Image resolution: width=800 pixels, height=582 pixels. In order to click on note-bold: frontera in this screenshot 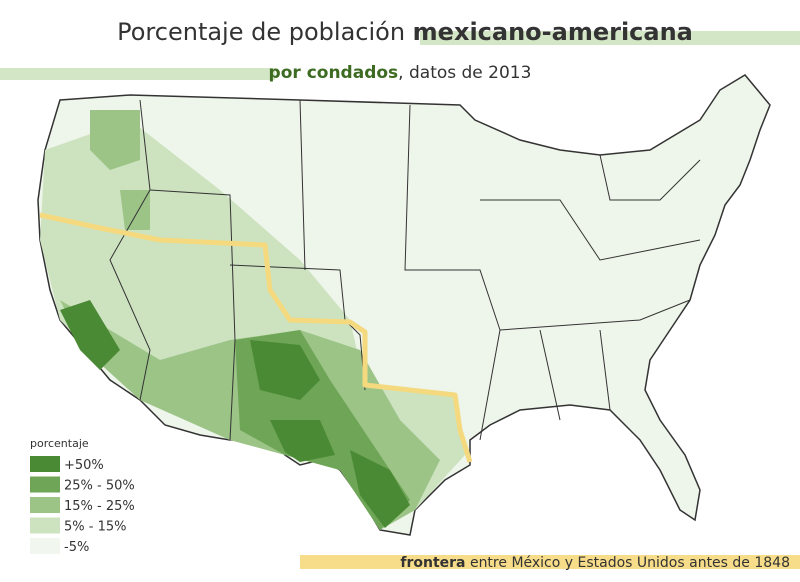, I will do `click(432, 563)`.